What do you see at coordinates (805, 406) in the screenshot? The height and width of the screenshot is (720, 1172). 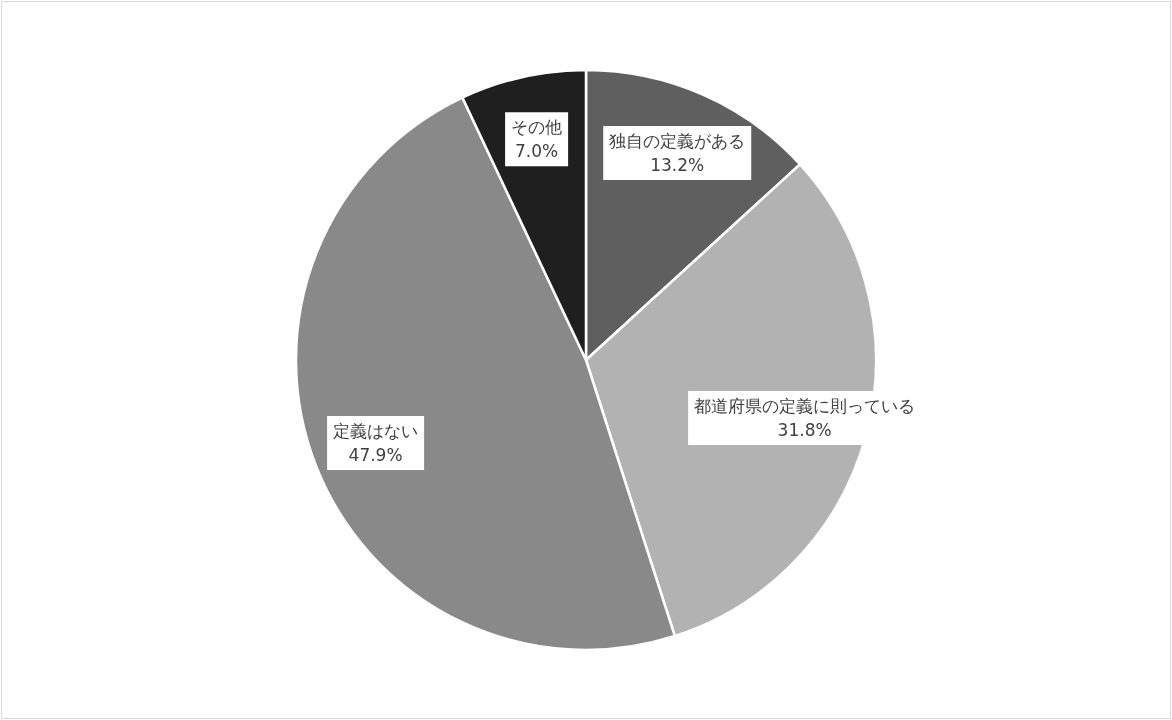 I see `slice-label: 都道府県の定義に則っている` at bounding box center [805, 406].